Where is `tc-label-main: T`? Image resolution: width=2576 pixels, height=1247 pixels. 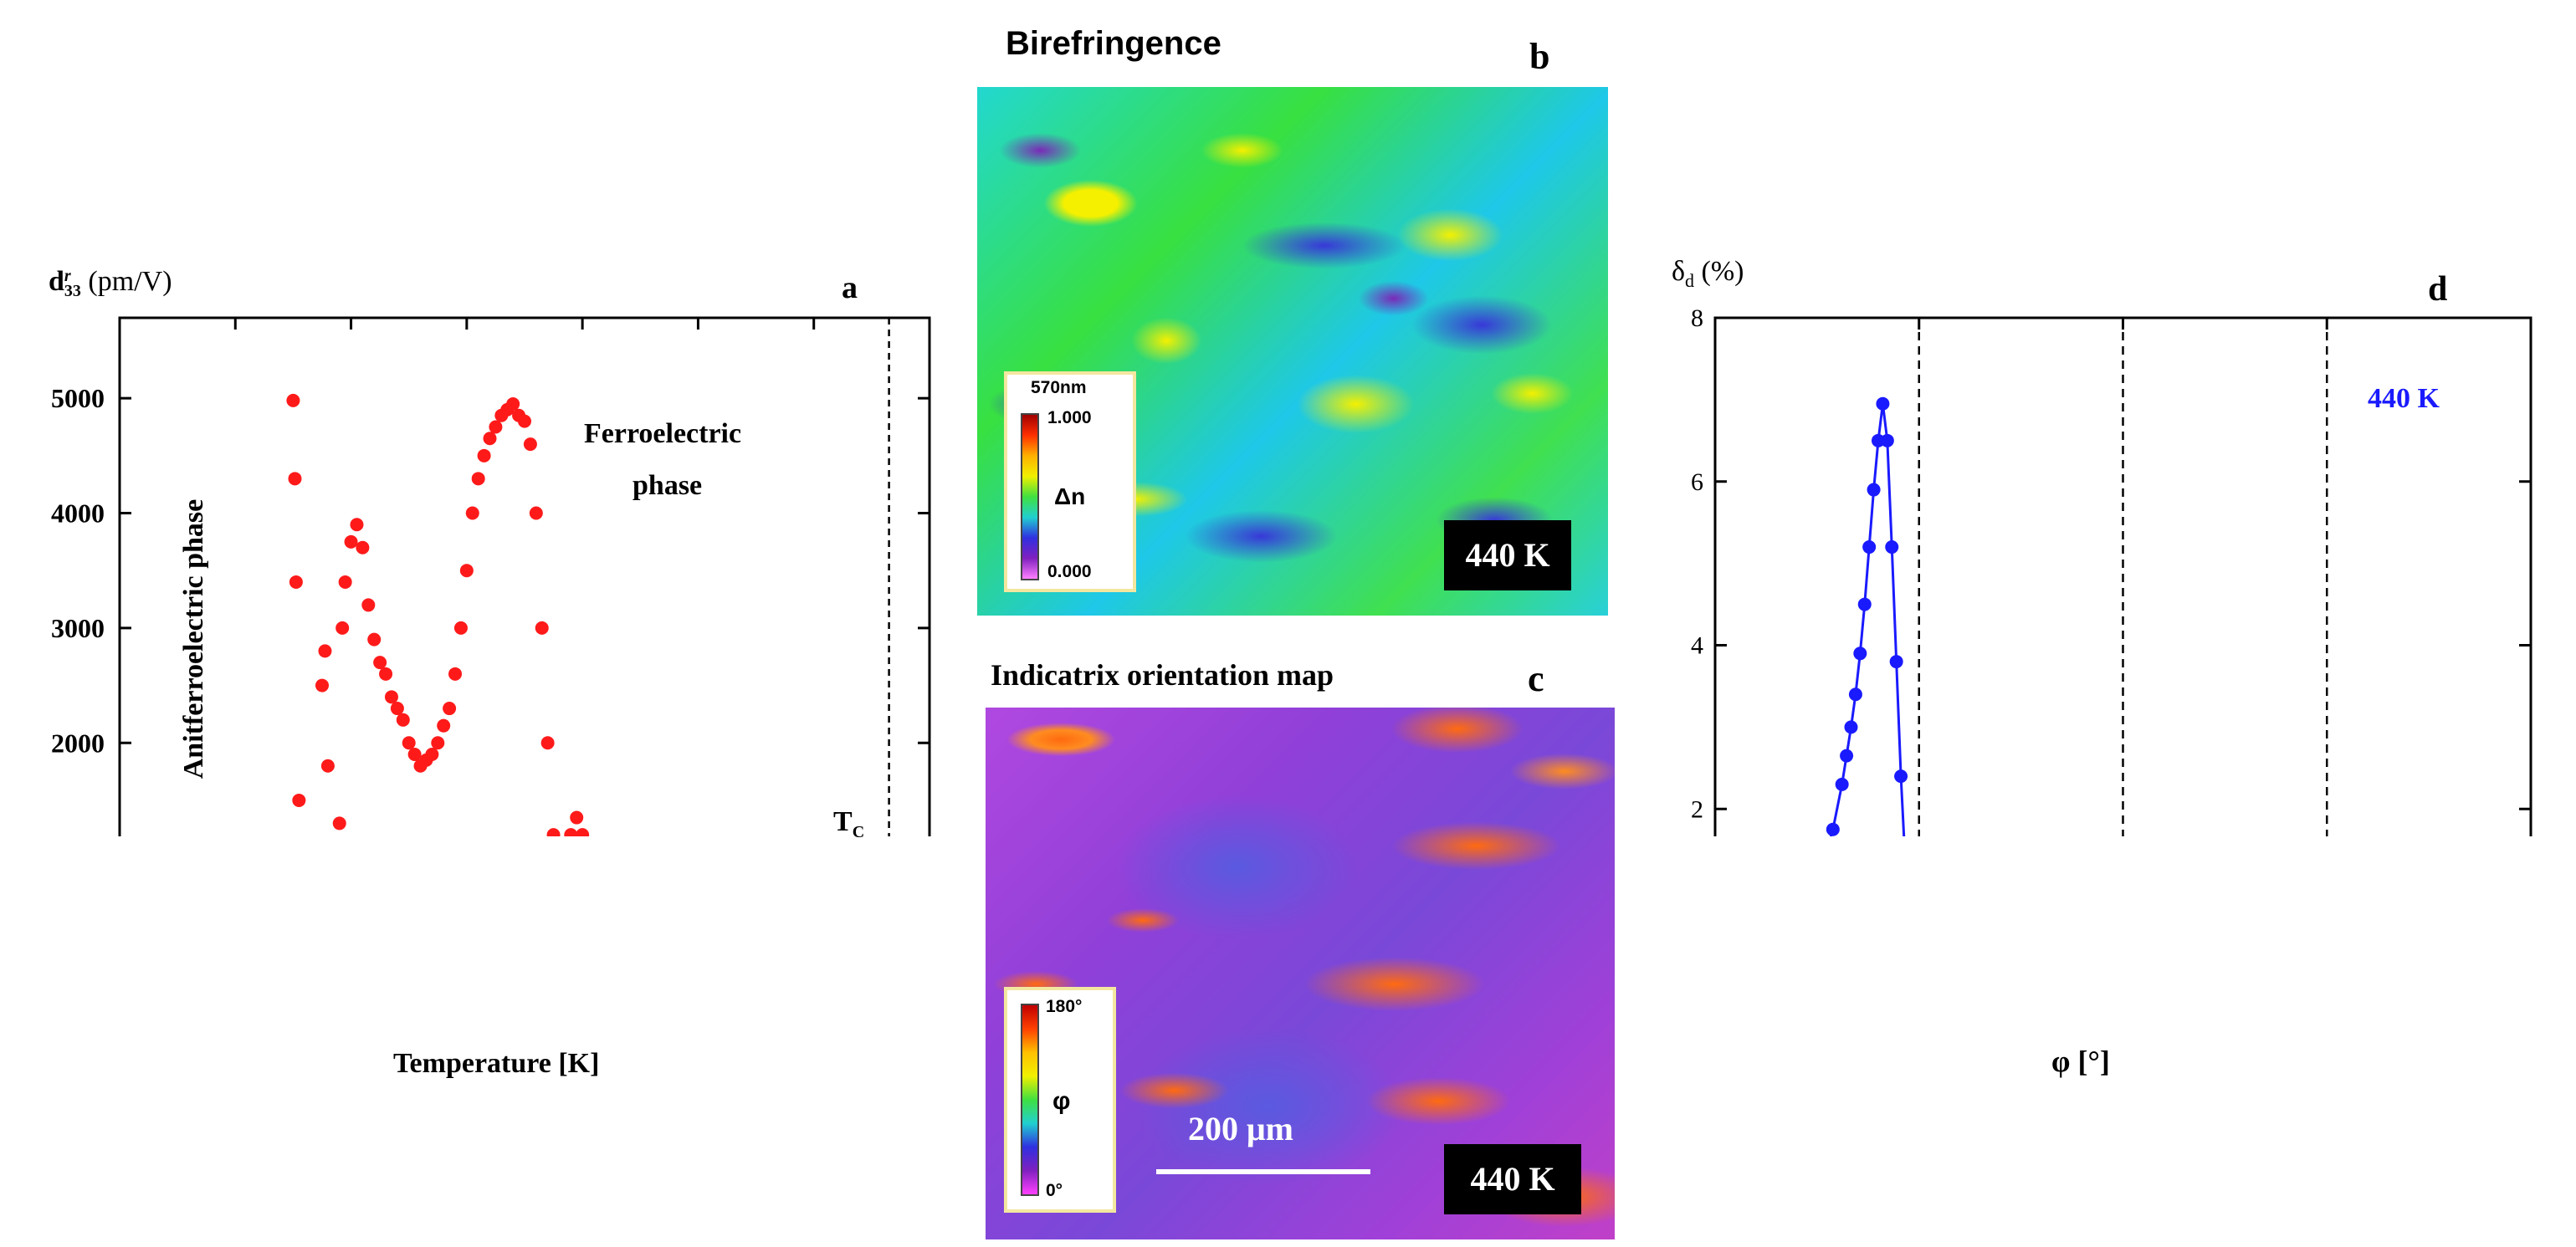
tc-label-main: T is located at coordinates (843, 821).